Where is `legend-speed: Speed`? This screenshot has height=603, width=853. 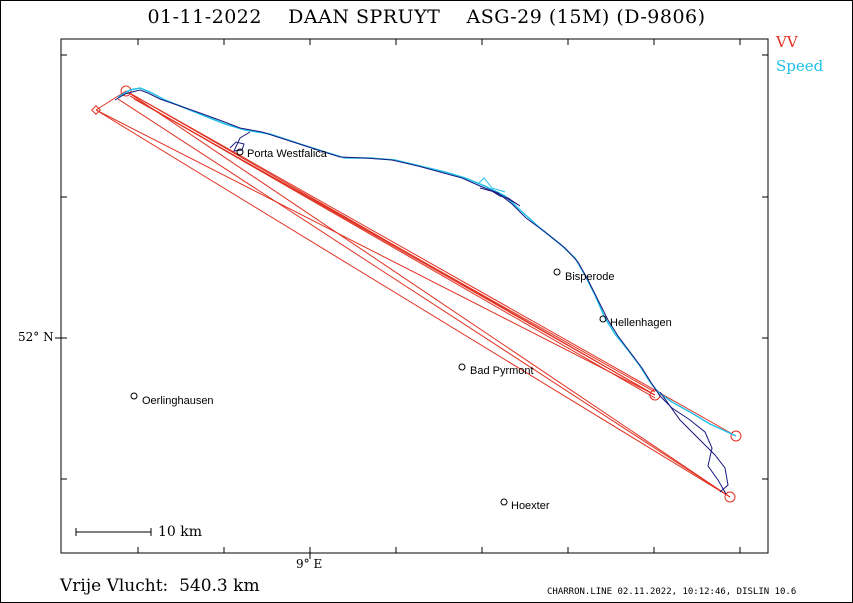 legend-speed: Speed is located at coordinates (800, 66).